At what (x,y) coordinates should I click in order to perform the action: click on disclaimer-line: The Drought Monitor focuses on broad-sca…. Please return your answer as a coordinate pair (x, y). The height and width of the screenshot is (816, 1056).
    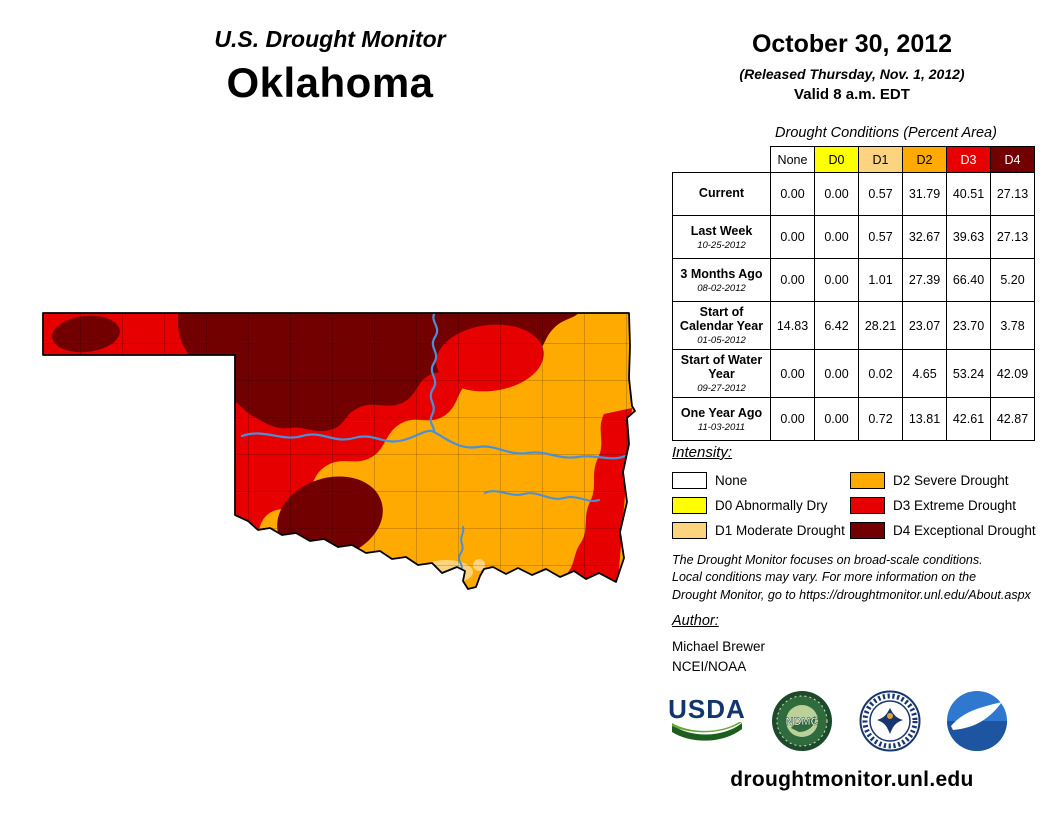
    Looking at the image, I should click on (827, 560).